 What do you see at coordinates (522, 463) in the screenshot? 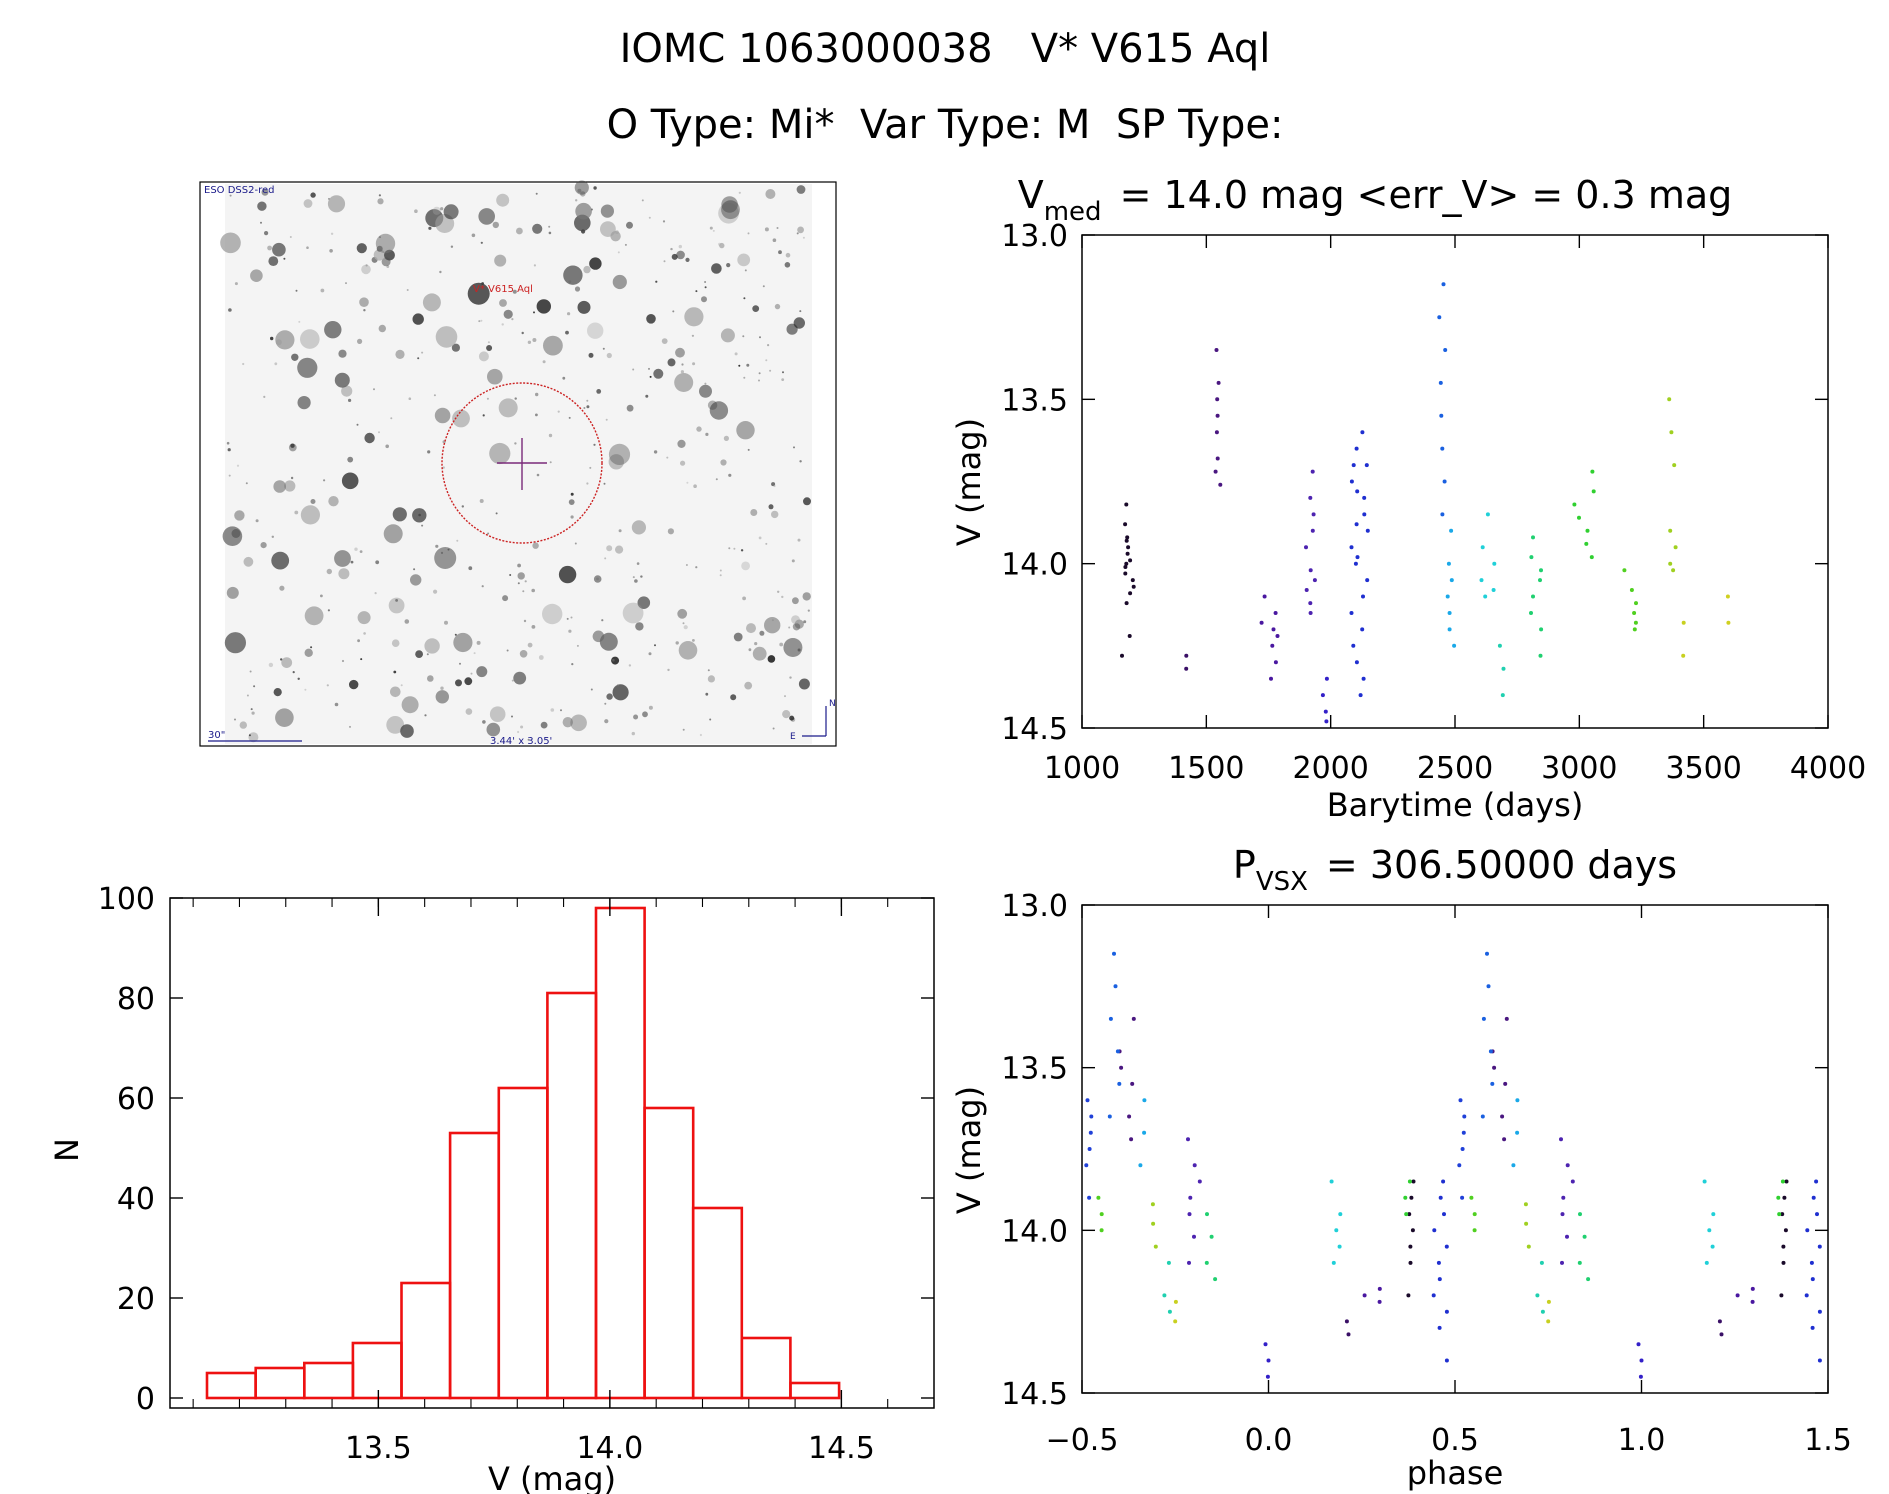
I see `finder-target-circle` at bounding box center [522, 463].